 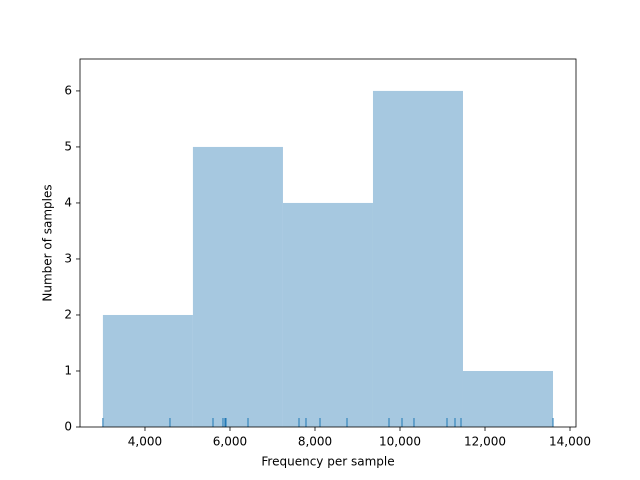 What do you see at coordinates (68, 258) in the screenshot?
I see `y-tick-label: 3` at bounding box center [68, 258].